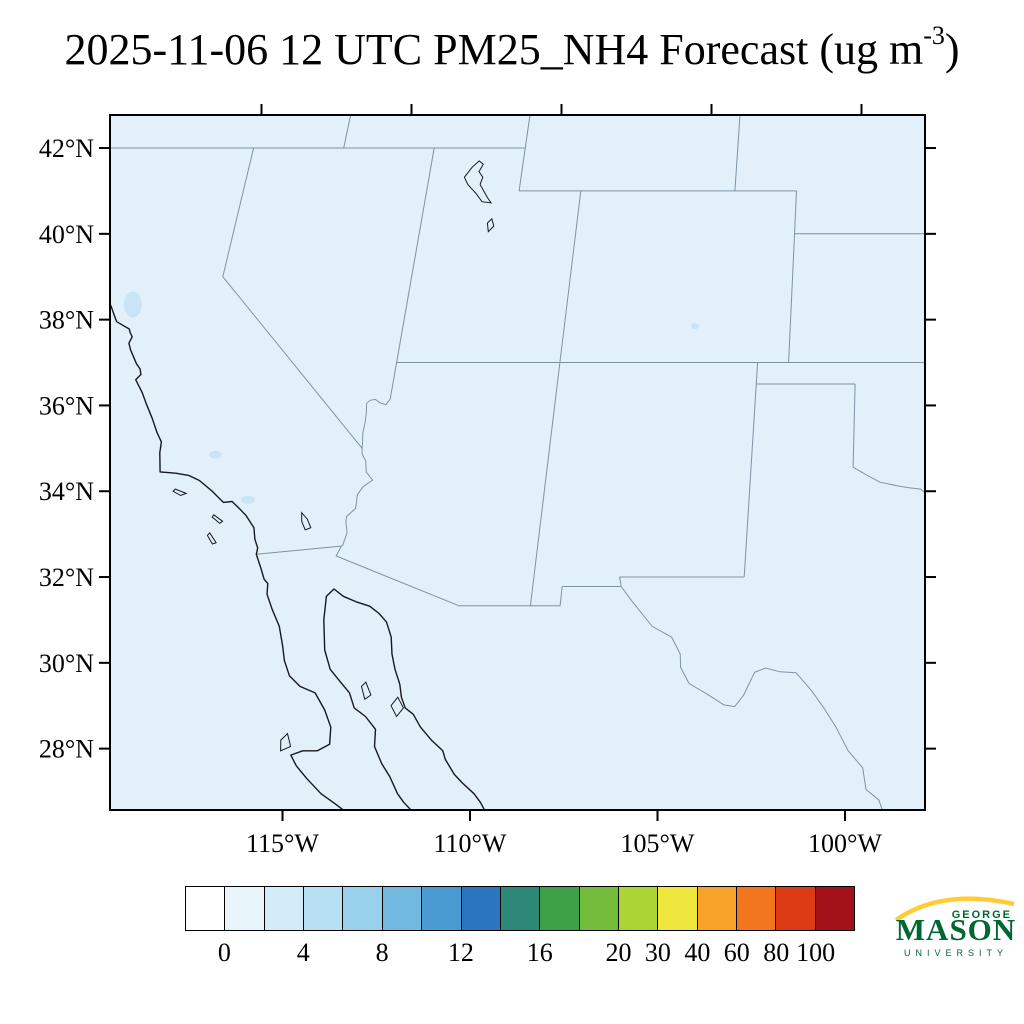  What do you see at coordinates (952, 49) in the screenshot?
I see `title-close: )` at bounding box center [952, 49].